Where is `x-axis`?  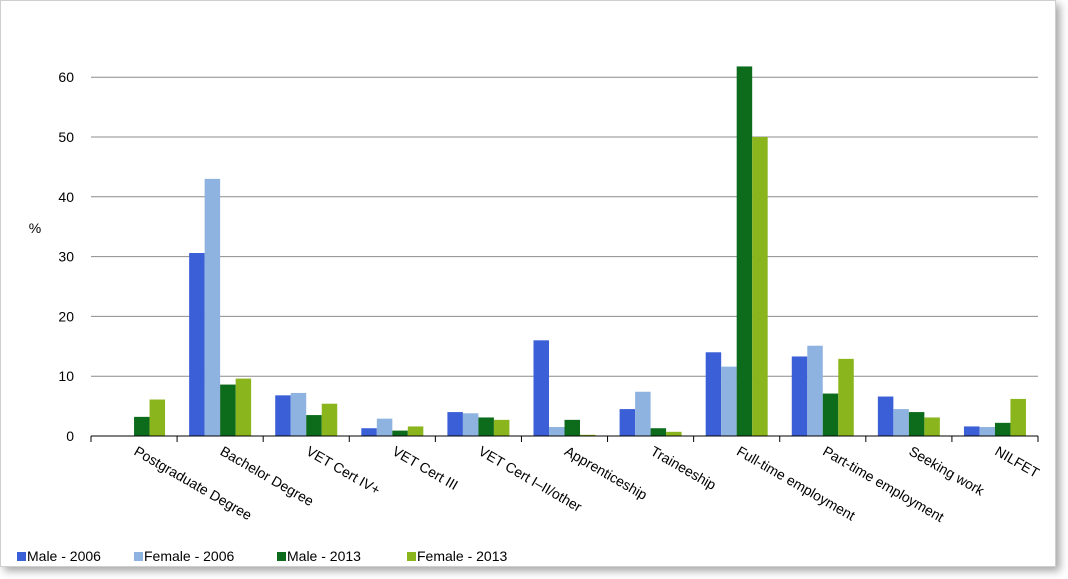 x-axis is located at coordinates (564, 438).